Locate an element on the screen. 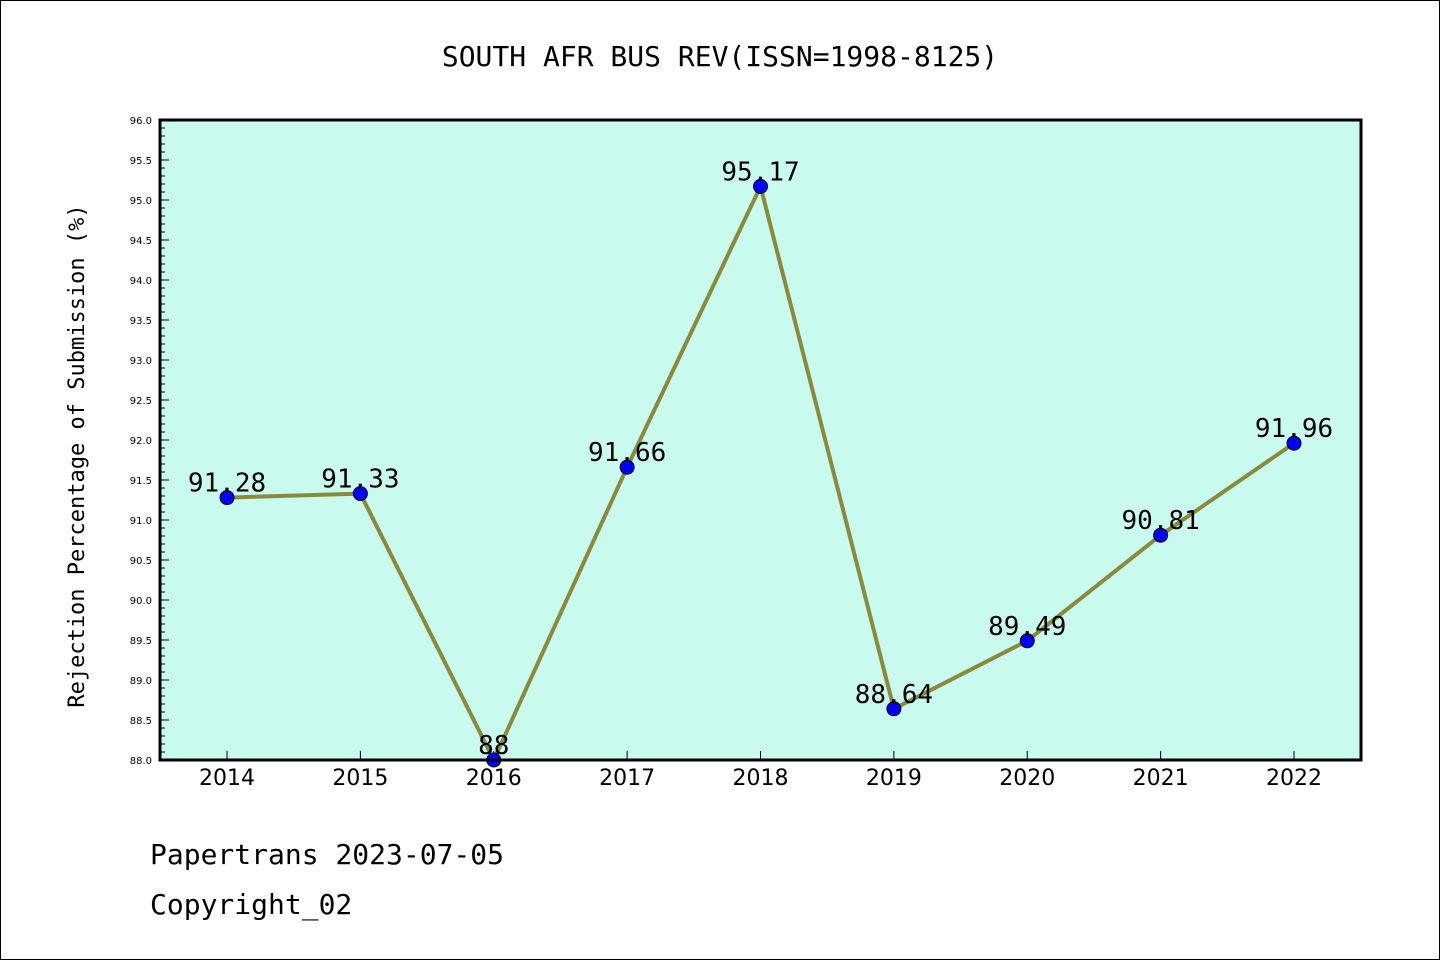 Image resolution: width=1440 pixels, height=960 pixels. y-tick-label: 94.0 is located at coordinates (141, 281).